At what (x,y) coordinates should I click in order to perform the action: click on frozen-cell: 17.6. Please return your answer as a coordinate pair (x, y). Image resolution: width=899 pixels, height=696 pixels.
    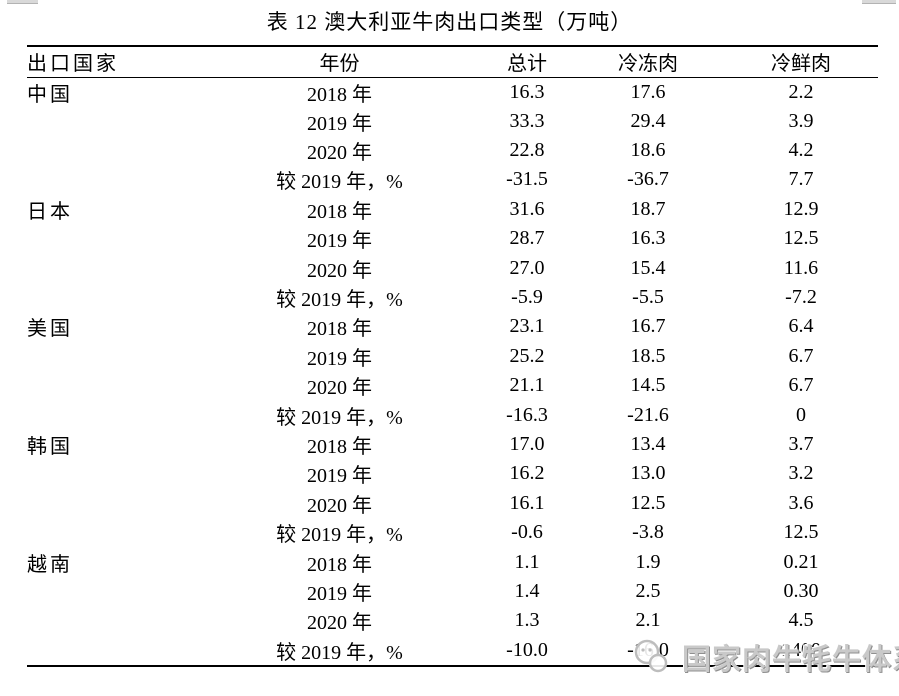
    Looking at the image, I should click on (648, 91).